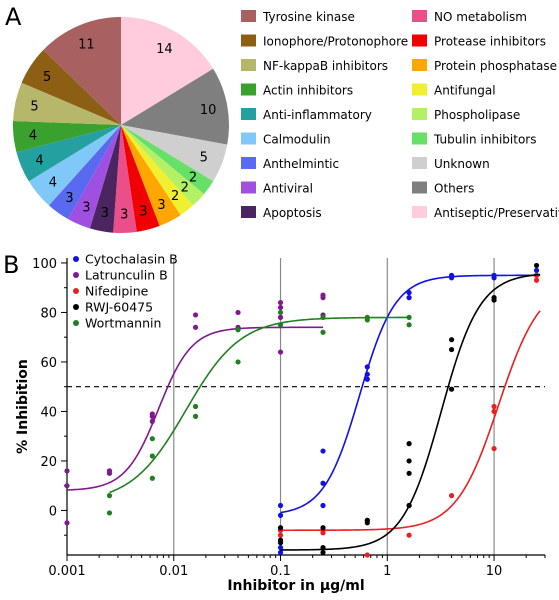 The image size is (559, 600). What do you see at coordinates (248, 138) in the screenshot?
I see `legend-swatch-calmodulin` at bounding box center [248, 138].